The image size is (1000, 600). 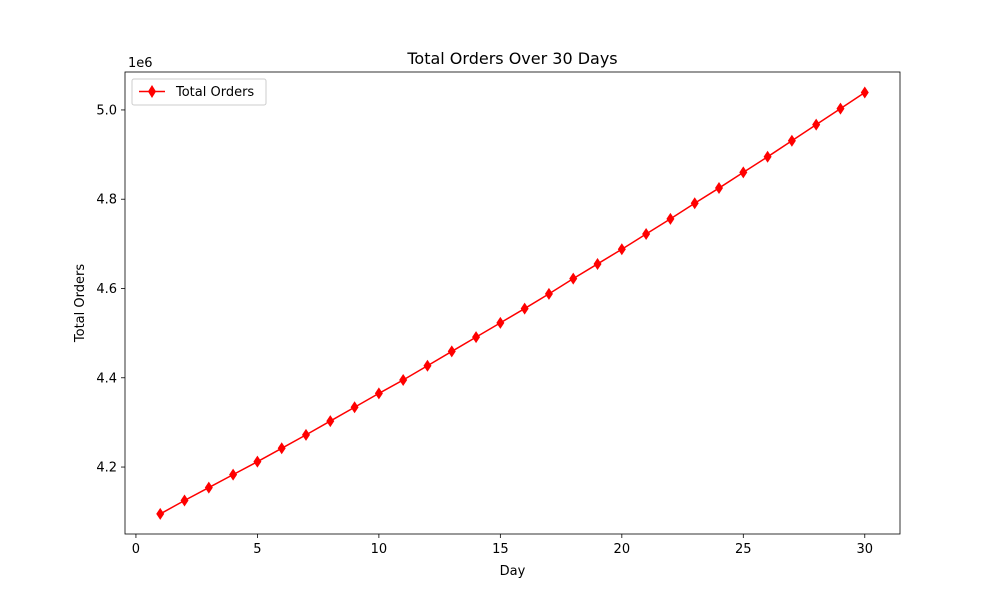 I want to click on legend: Total Orders, so click(x=199, y=92).